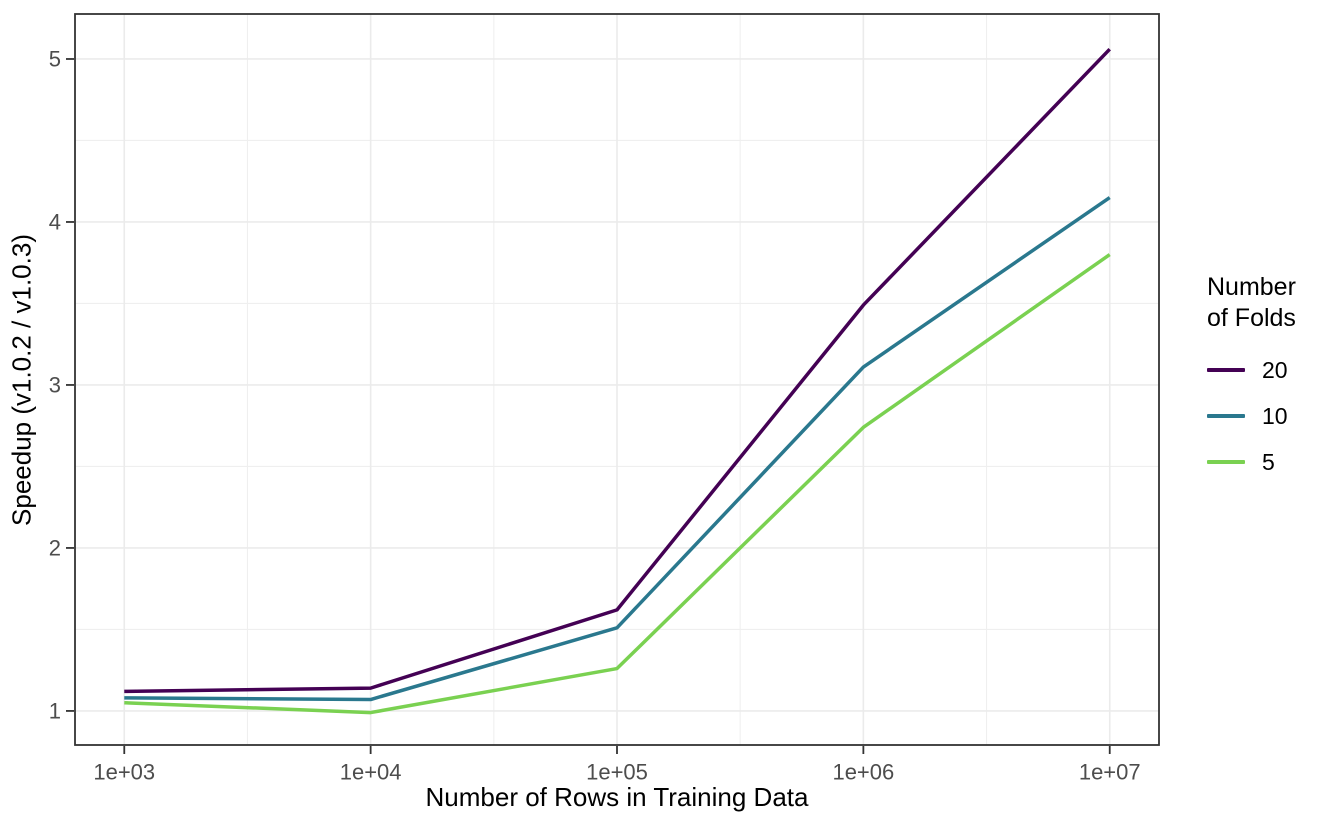 The width and height of the screenshot is (1344, 830). What do you see at coordinates (1268, 461) in the screenshot?
I see `legend-label: 5` at bounding box center [1268, 461].